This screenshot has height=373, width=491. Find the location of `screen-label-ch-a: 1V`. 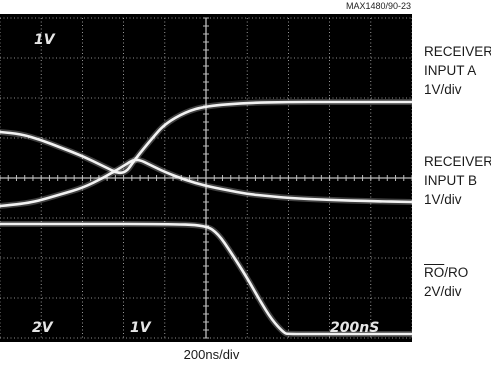

screen-label-ch-a: 1V is located at coordinates (45, 40).